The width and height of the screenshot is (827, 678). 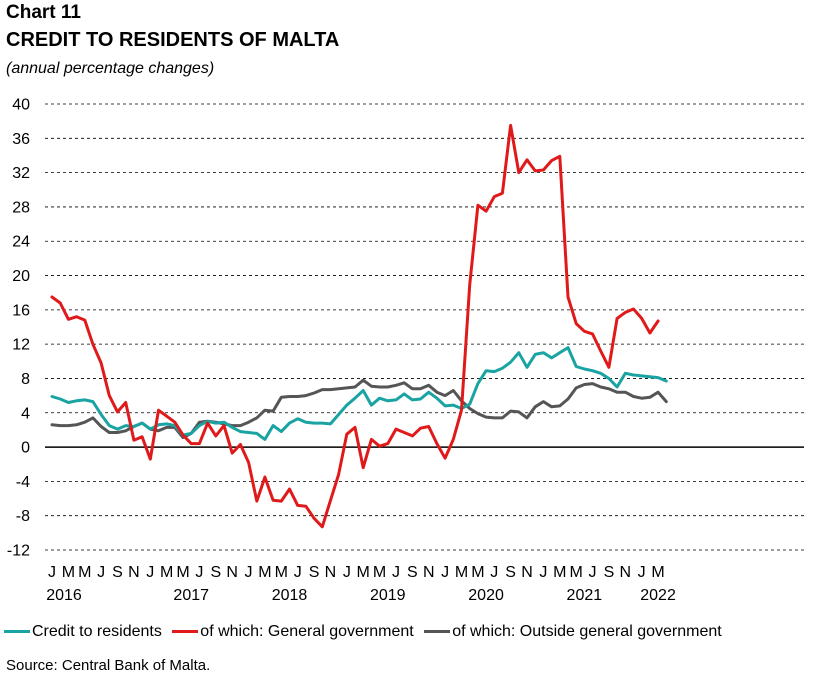 I want to click on legend-label-outside-government: of which: Outside general government, so click(x=587, y=631).